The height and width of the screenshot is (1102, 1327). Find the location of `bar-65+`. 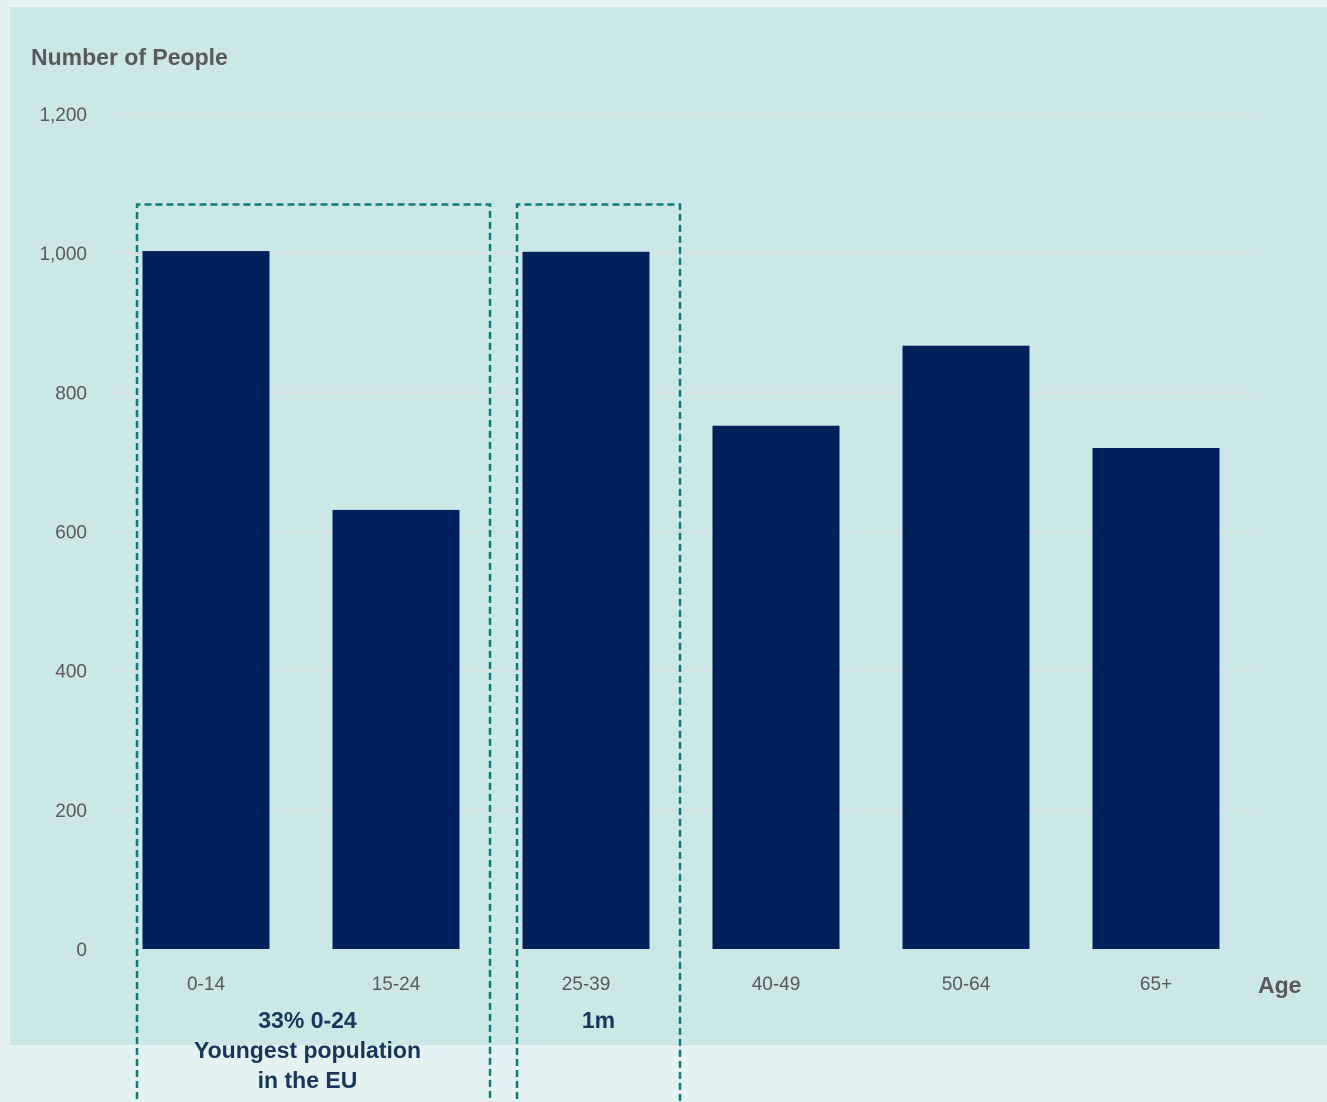

bar-65+ is located at coordinates (1156, 698).